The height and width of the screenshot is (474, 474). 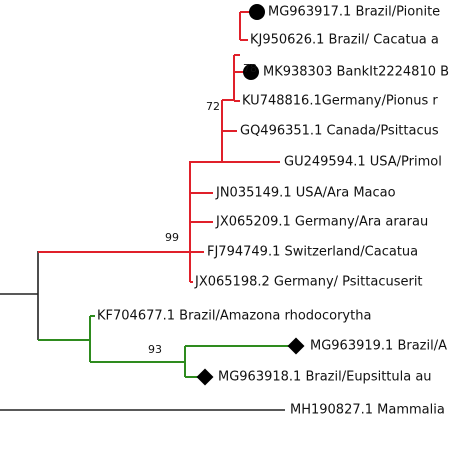 What do you see at coordinates (321, 222) in the screenshot?
I see `taxon-label: JX065209.1 Germany/Ara ararau` at bounding box center [321, 222].